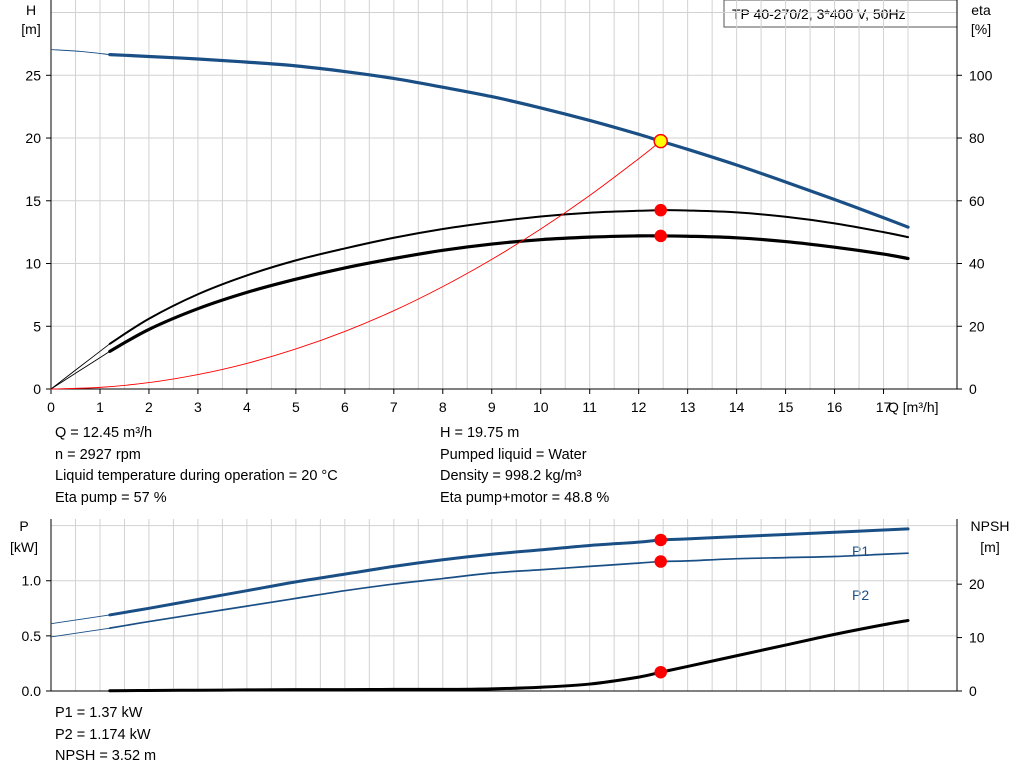 This screenshot has width=1024, height=781. Describe the element at coordinates (32, 636) in the screenshot. I see `y-tick-label: 0.5` at that location.